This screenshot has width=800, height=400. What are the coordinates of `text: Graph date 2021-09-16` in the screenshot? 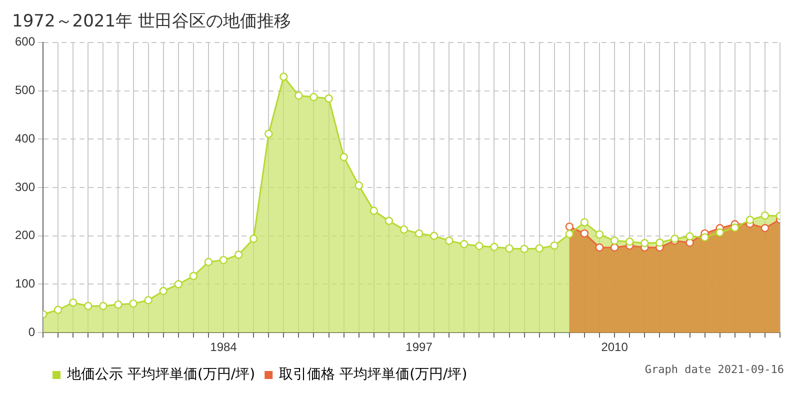 It's located at (714, 369).